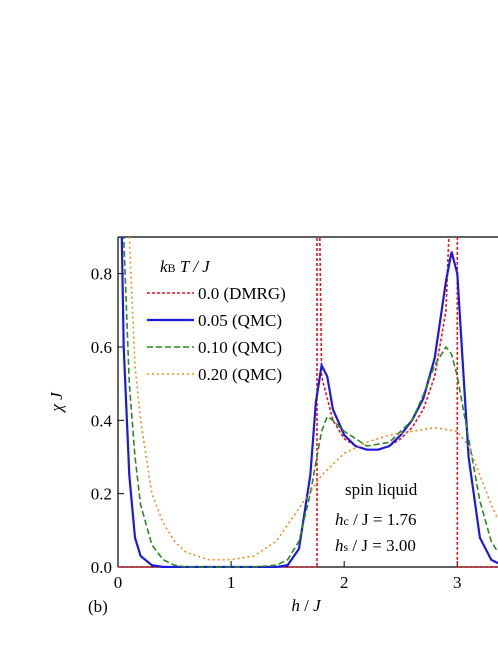 This screenshot has width=498, height=645. Describe the element at coordinates (240, 374) in the screenshot. I see `legend-label: 0.20 (QMC)` at that location.